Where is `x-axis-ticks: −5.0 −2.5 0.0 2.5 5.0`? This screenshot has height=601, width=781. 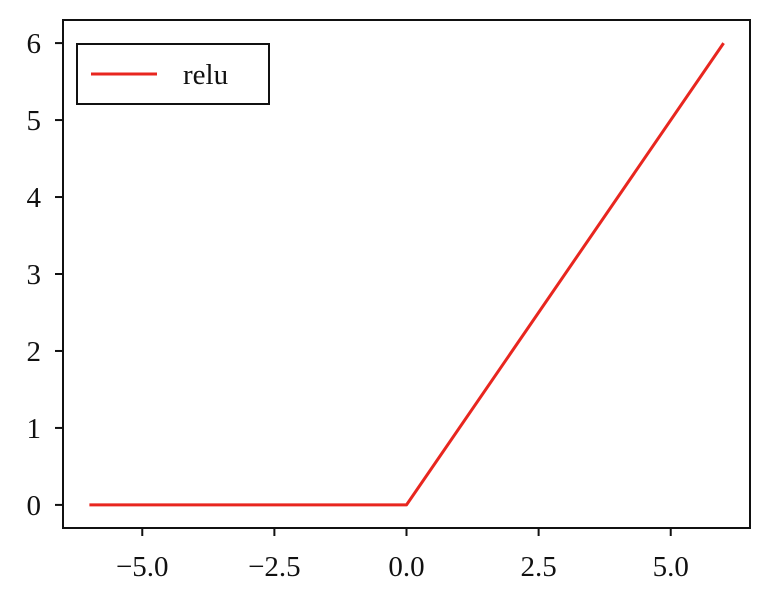 x-axis-ticks: −5.0 −2.5 0.0 2.5 5.0 is located at coordinates (402, 555).